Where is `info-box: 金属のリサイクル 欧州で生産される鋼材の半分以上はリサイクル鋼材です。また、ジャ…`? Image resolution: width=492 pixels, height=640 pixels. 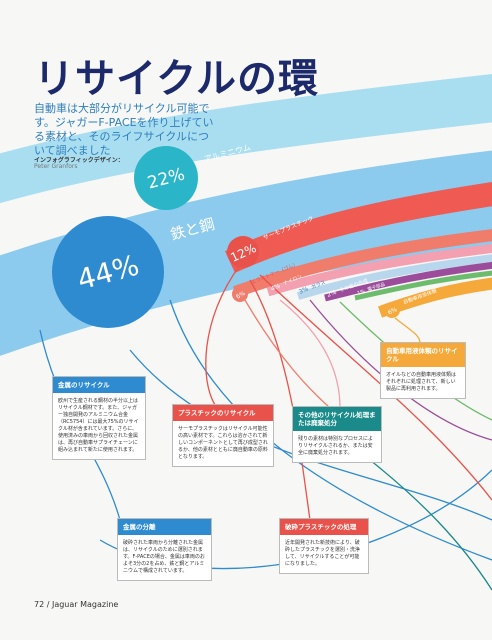 info-box: 金属のリサイクル 欧州で生産される鋼材の半分以上はリサイクル鋼材です。また、ジャ… is located at coordinates (99, 418).